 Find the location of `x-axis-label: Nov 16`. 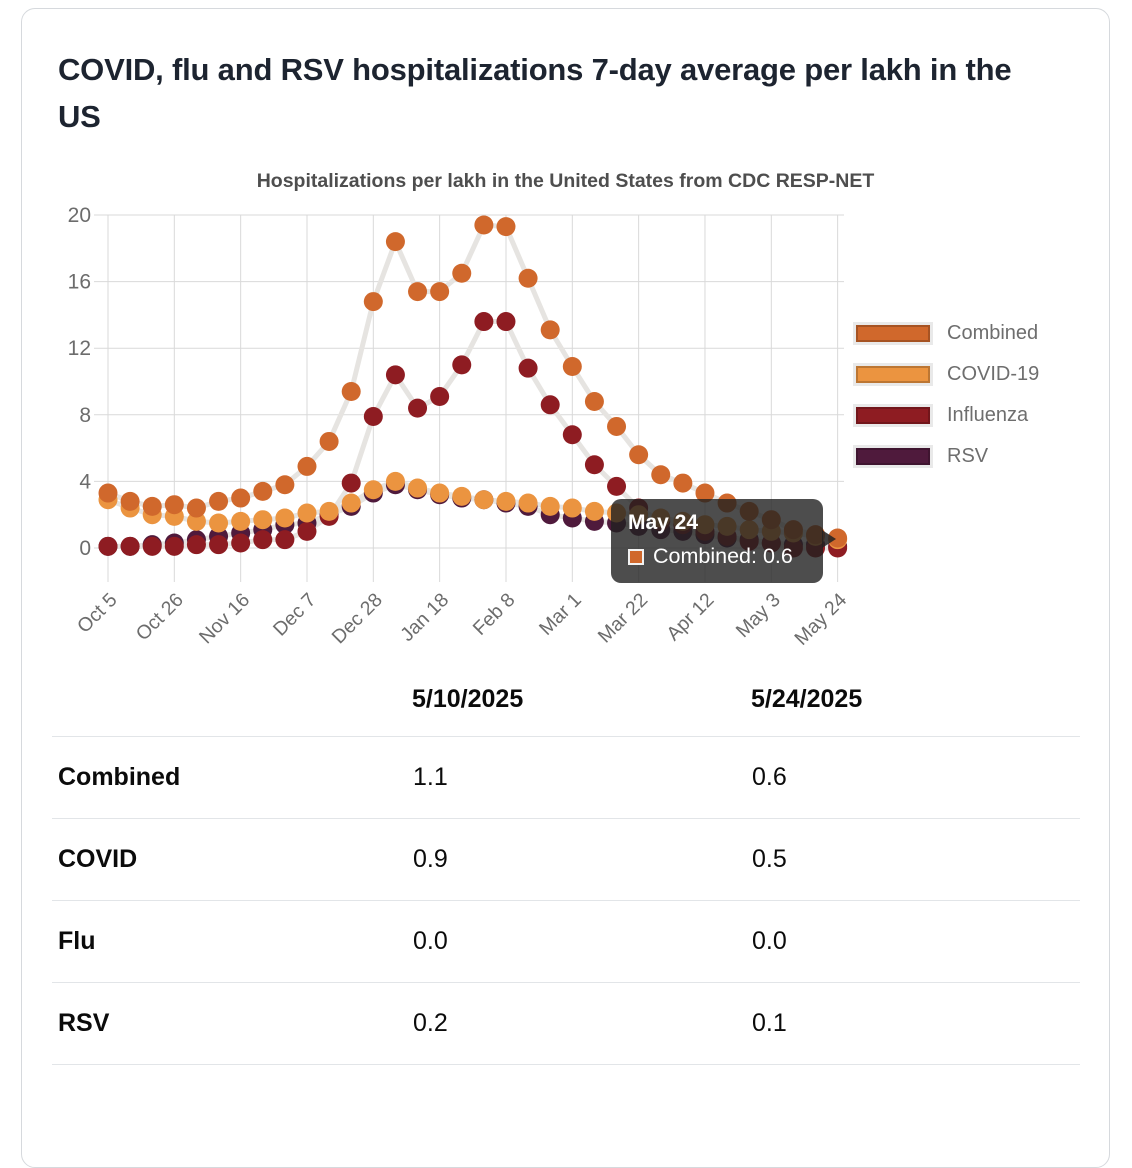

x-axis-label: Nov 16 is located at coordinates (224, 618).